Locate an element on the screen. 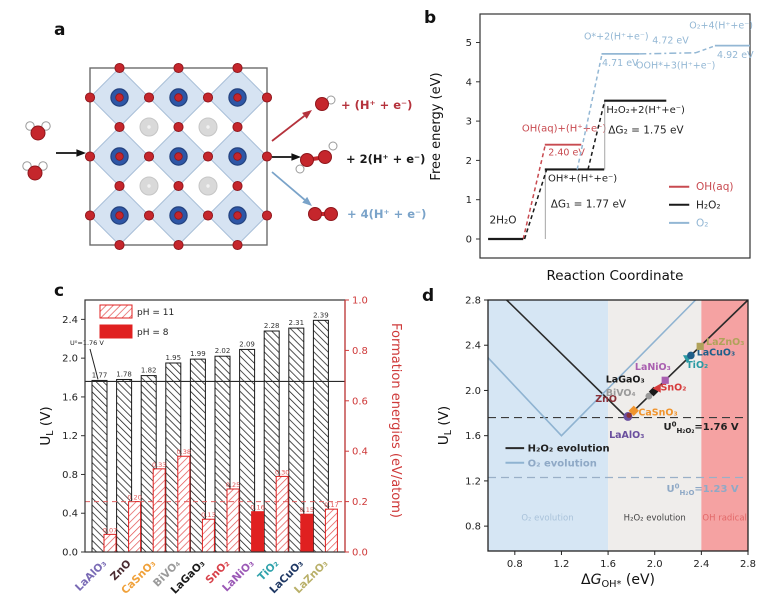 The height and width of the screenshot is (604, 779). x-tick-label: 0.8 is located at coordinates (515, 564).